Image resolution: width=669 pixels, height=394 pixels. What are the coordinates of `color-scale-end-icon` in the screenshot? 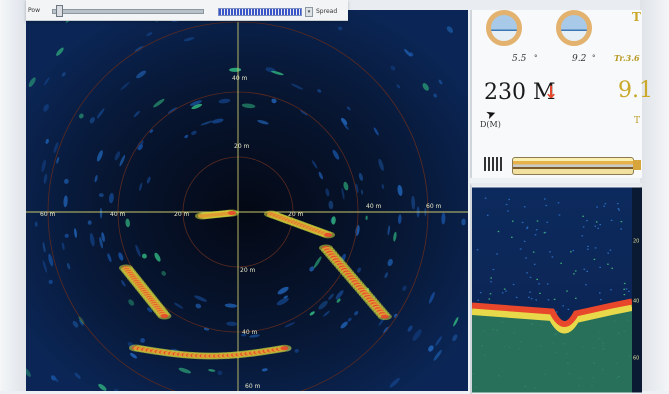 It's located at (637, 165).